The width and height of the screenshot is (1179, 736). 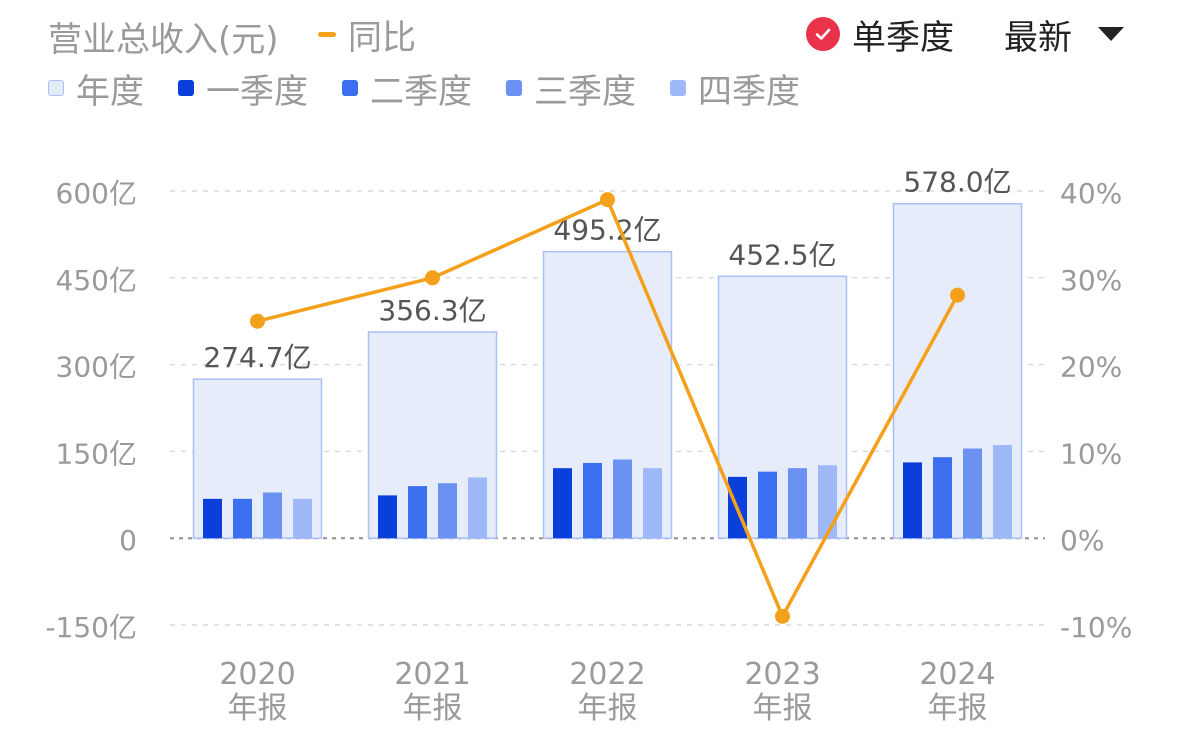 I want to click on single-quarter-label: 单季度, so click(x=903, y=37).